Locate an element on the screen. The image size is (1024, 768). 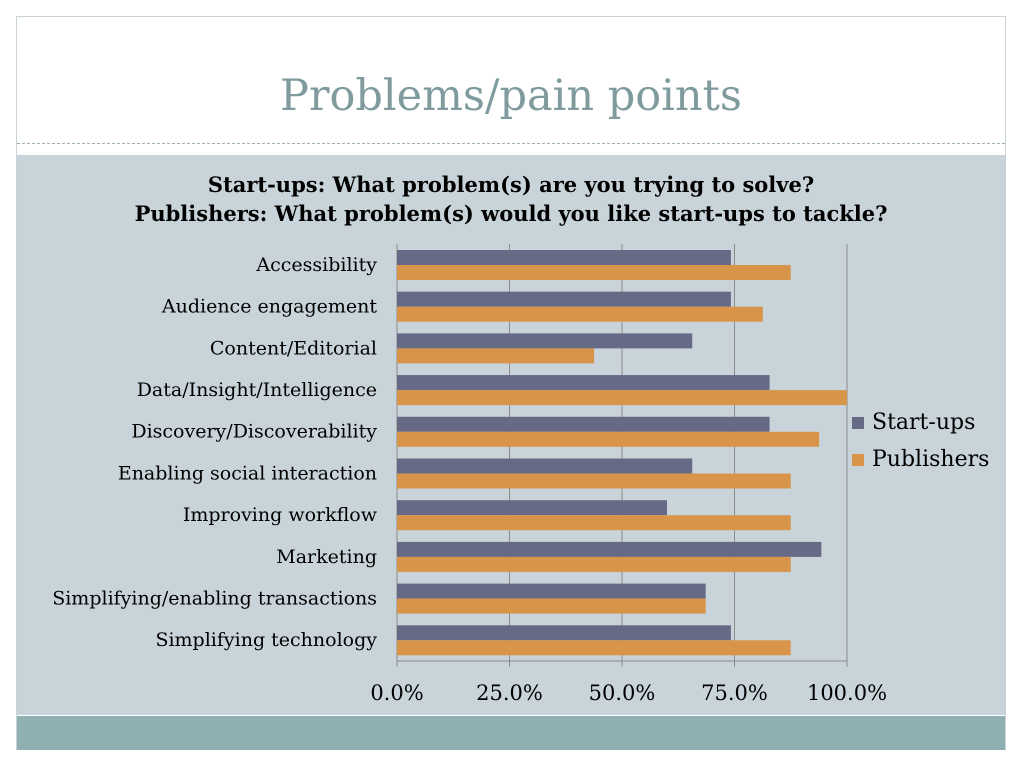
category-label: Discovery/Discoverability is located at coordinates (254, 432).